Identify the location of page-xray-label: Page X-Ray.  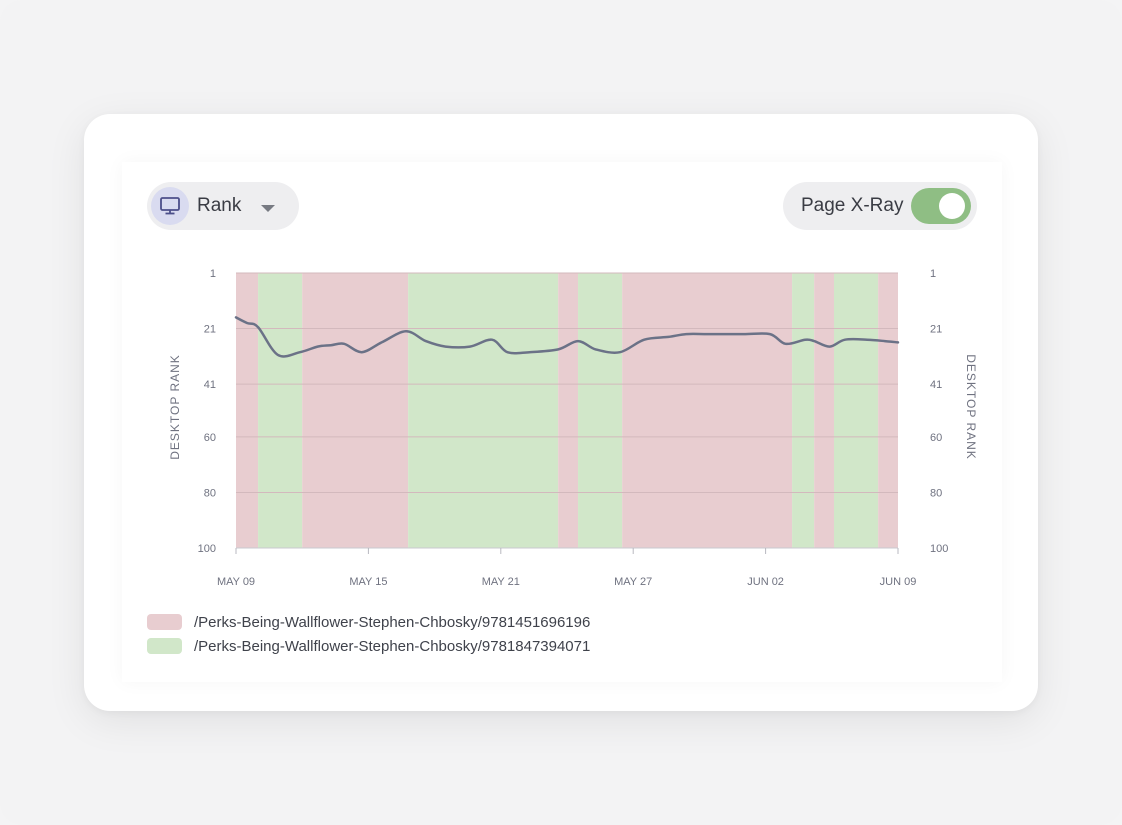
(852, 205).